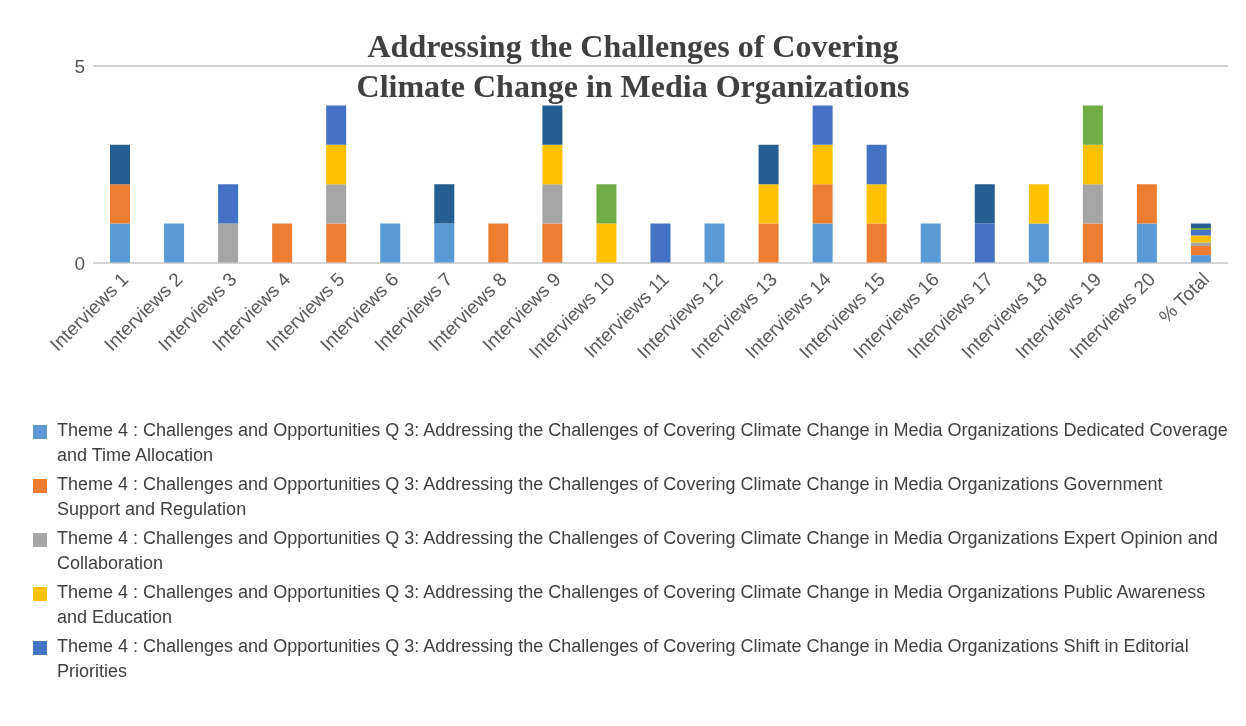 This screenshot has height=726, width=1246. Describe the element at coordinates (79, 263) in the screenshot. I see `y-tick-label: 0` at that location.